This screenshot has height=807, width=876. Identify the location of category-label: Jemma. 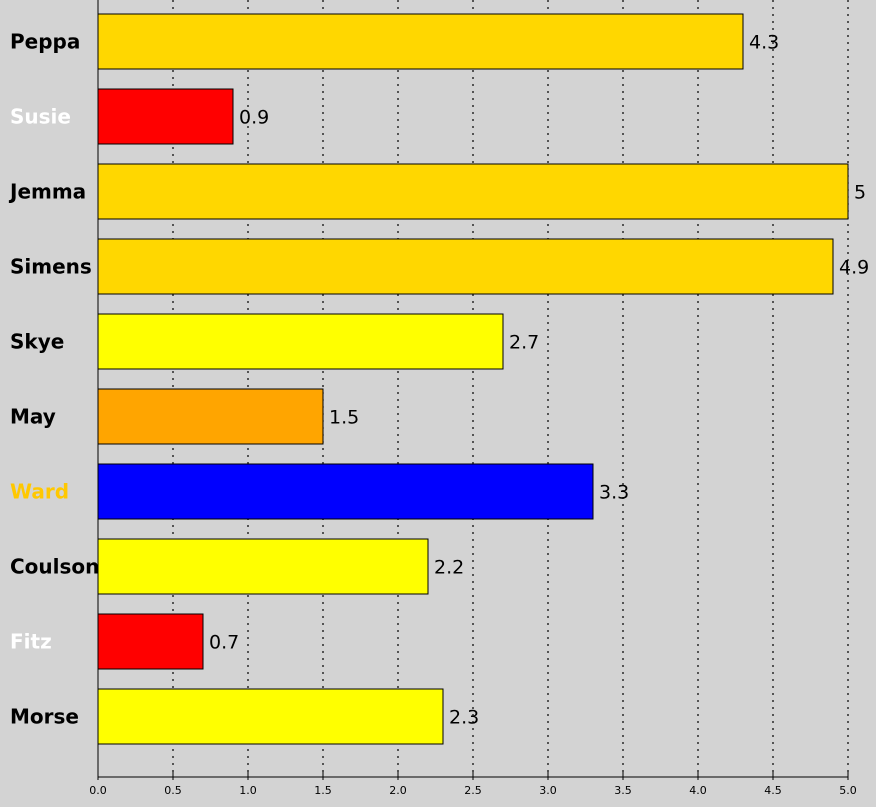
(47, 192).